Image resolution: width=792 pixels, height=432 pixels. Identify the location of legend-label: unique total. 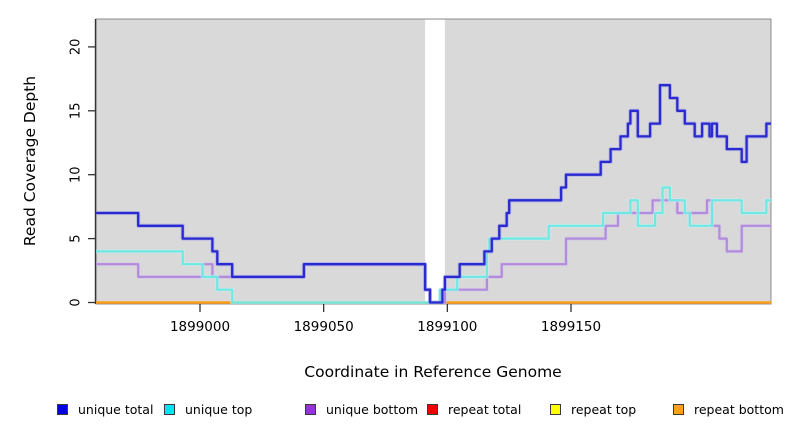
(116, 409).